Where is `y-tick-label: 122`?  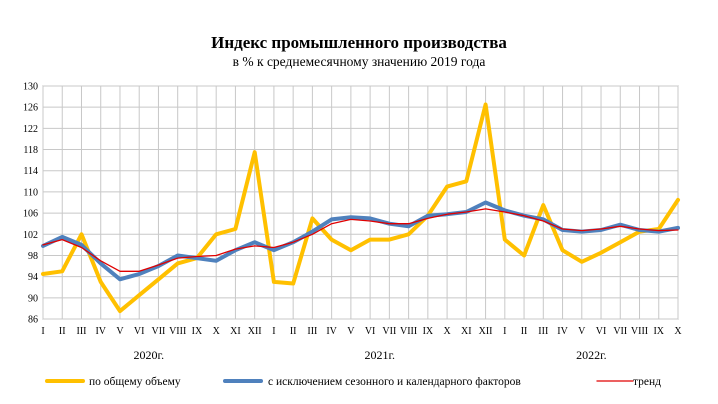 y-tick-label: 122 is located at coordinates (30, 129).